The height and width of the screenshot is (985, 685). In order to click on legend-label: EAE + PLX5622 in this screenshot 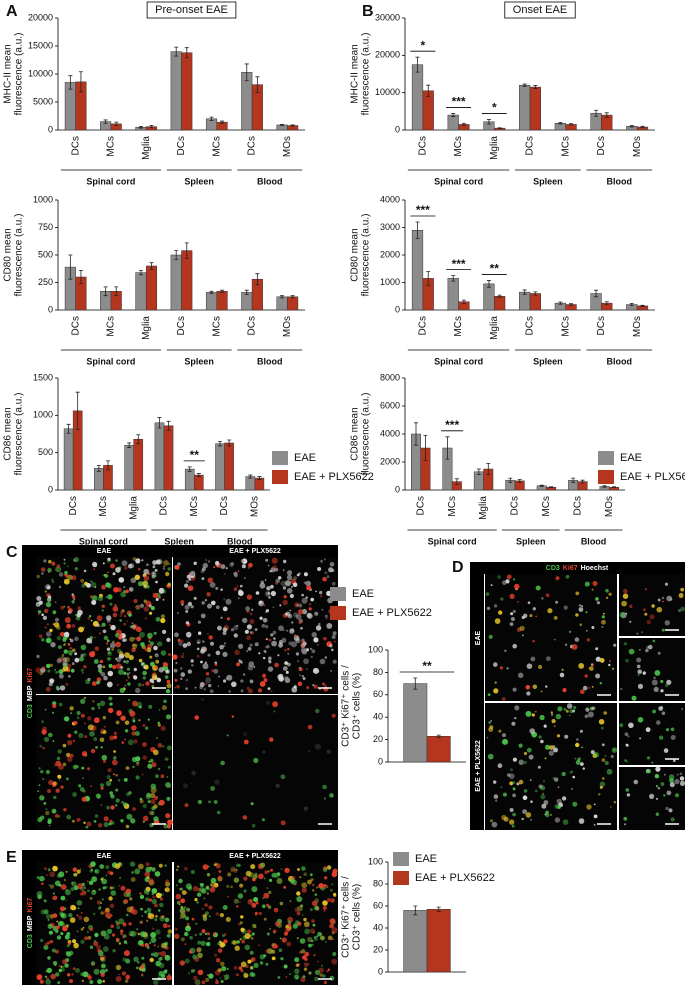, I will do `click(392, 613)`.